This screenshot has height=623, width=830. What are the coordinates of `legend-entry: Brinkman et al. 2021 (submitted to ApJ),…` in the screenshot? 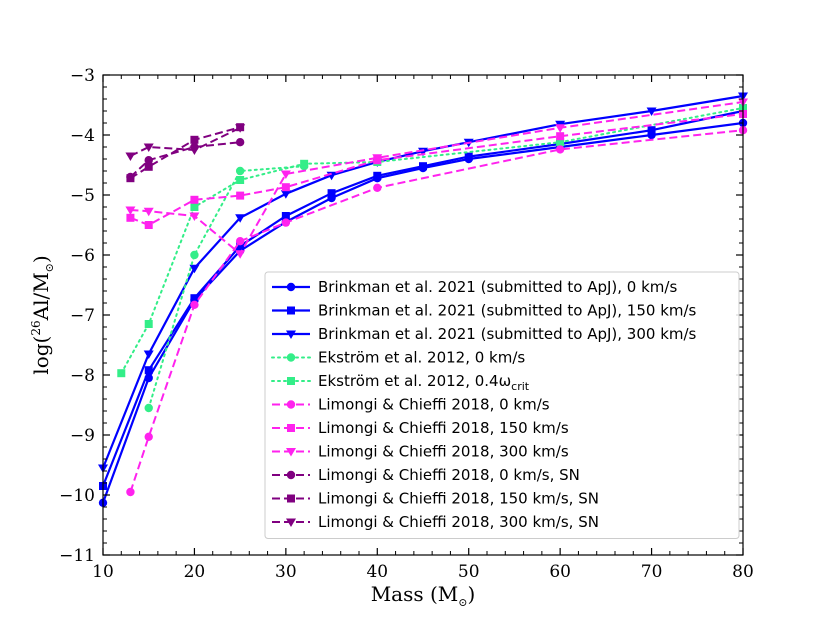 It's located at (484, 334).